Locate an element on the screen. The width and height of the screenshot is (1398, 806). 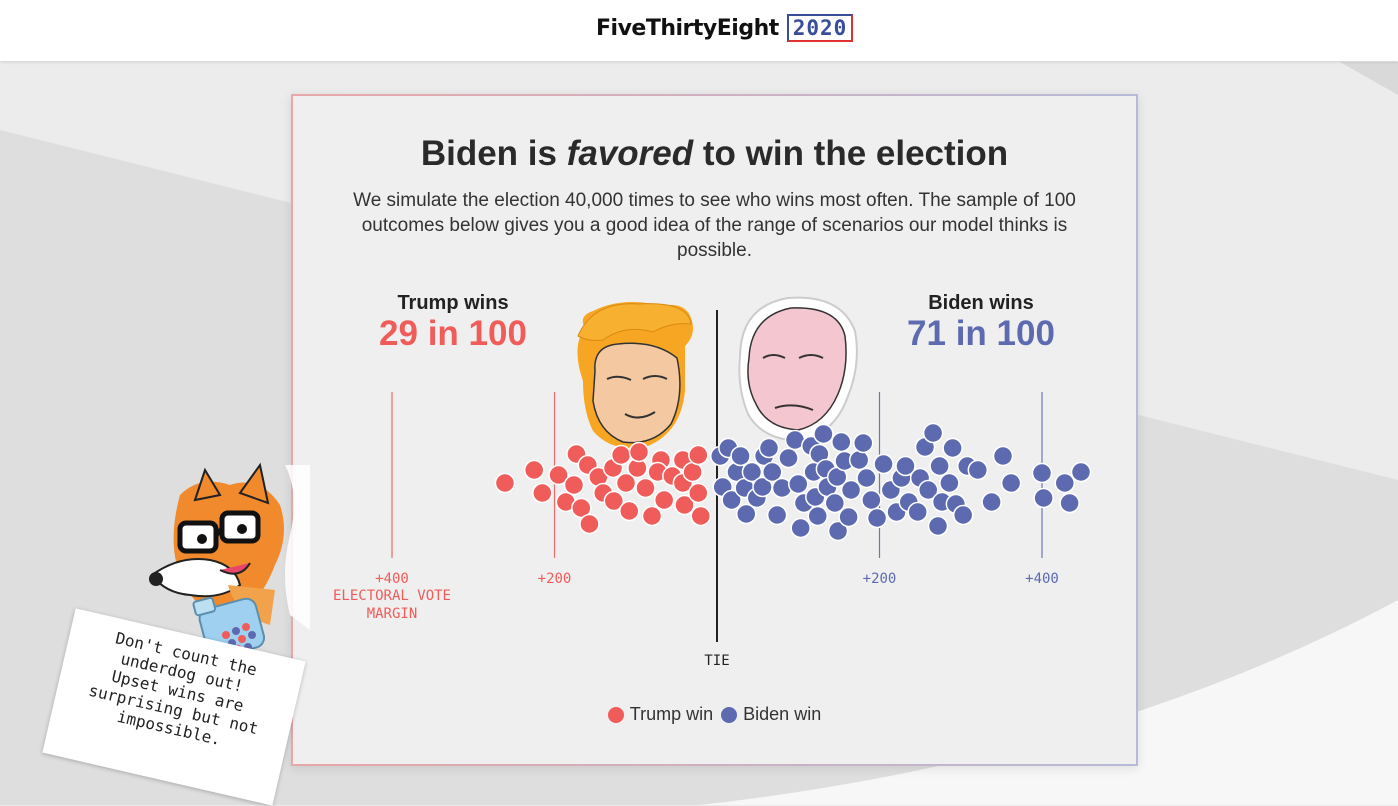
headline: Biden is favored to win the election is located at coordinates (714, 154).